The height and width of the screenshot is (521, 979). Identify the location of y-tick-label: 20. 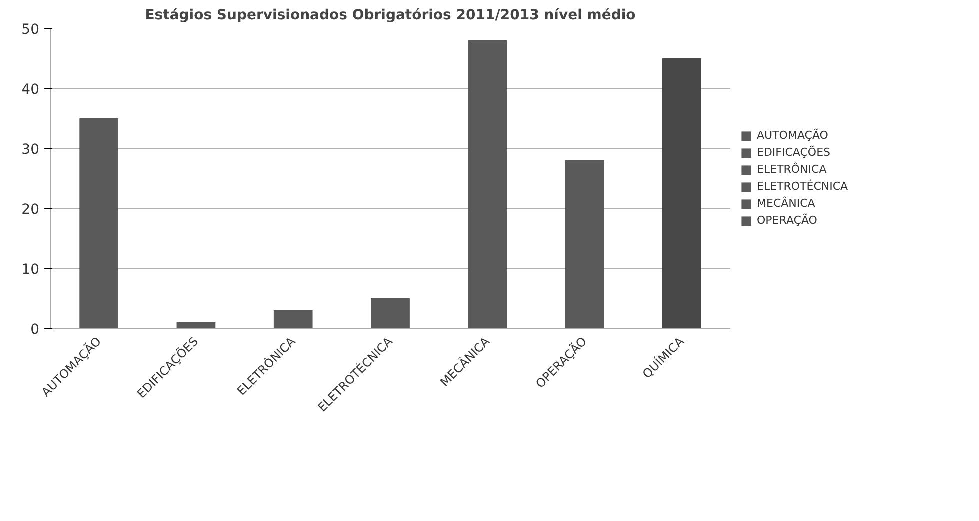
(31, 210).